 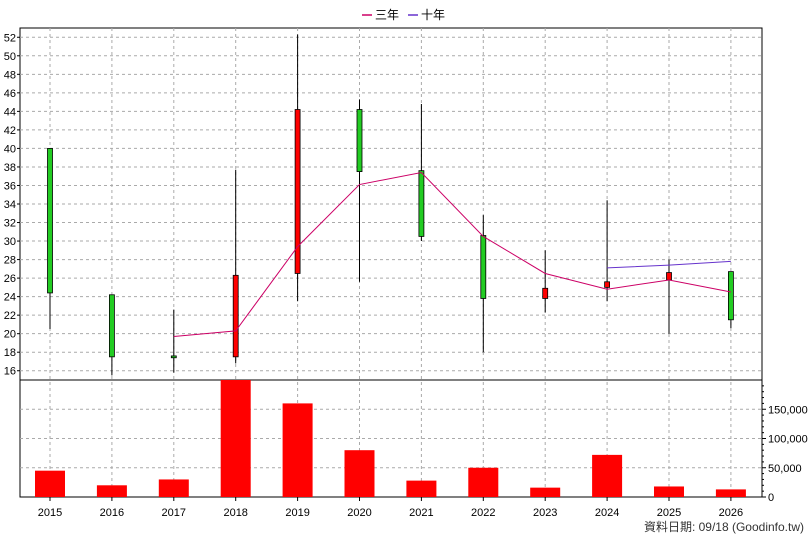 What do you see at coordinates (545, 293) in the screenshot?
I see `candle-body-2023` at bounding box center [545, 293].